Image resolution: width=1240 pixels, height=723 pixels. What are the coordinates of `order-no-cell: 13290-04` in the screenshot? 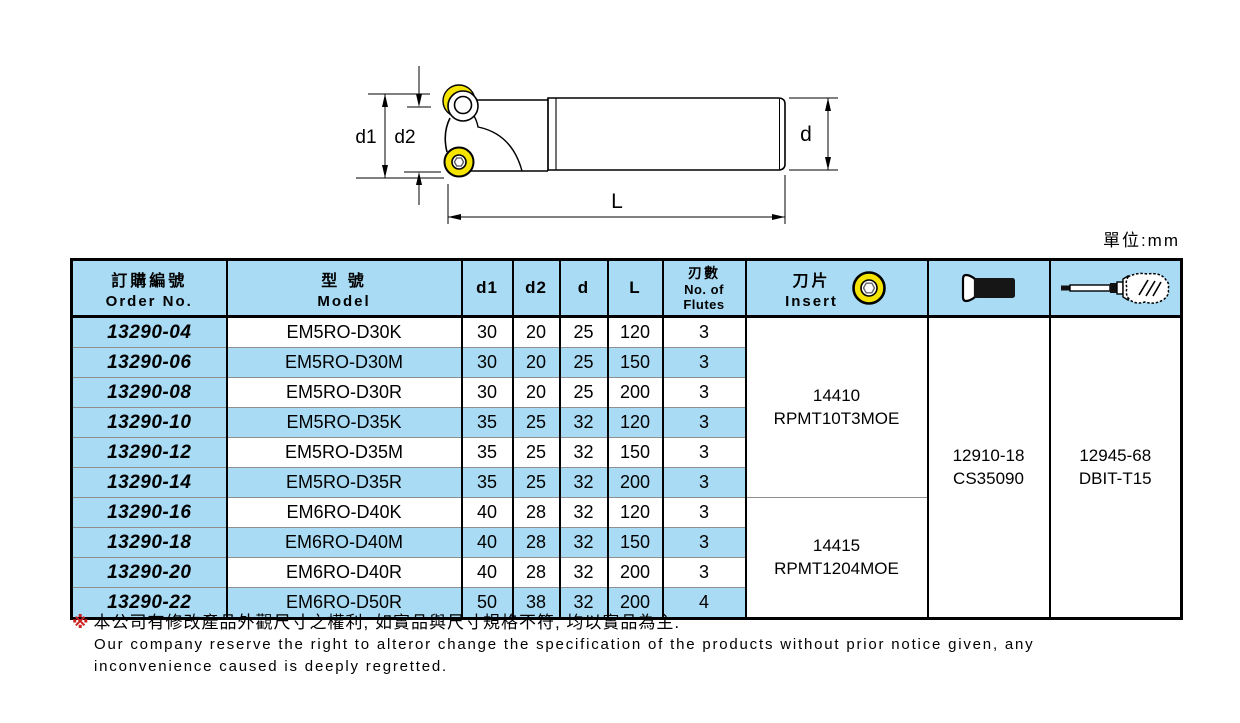 It's located at (149, 332).